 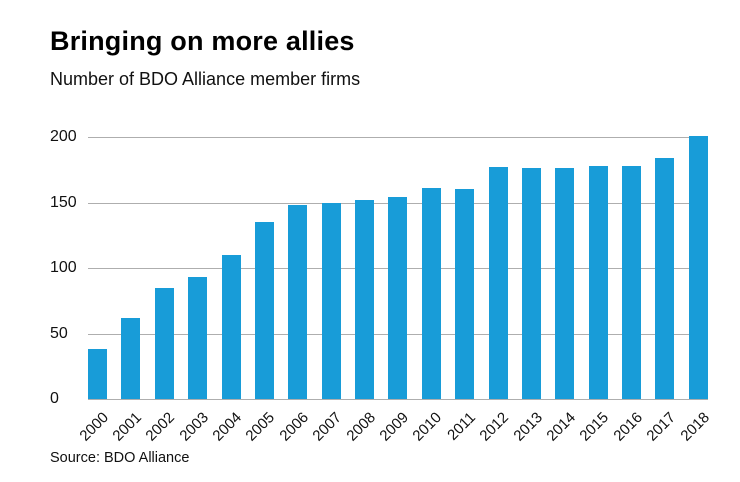 What do you see at coordinates (63, 202) in the screenshot?
I see `y-axis-tick-label: 150` at bounding box center [63, 202].